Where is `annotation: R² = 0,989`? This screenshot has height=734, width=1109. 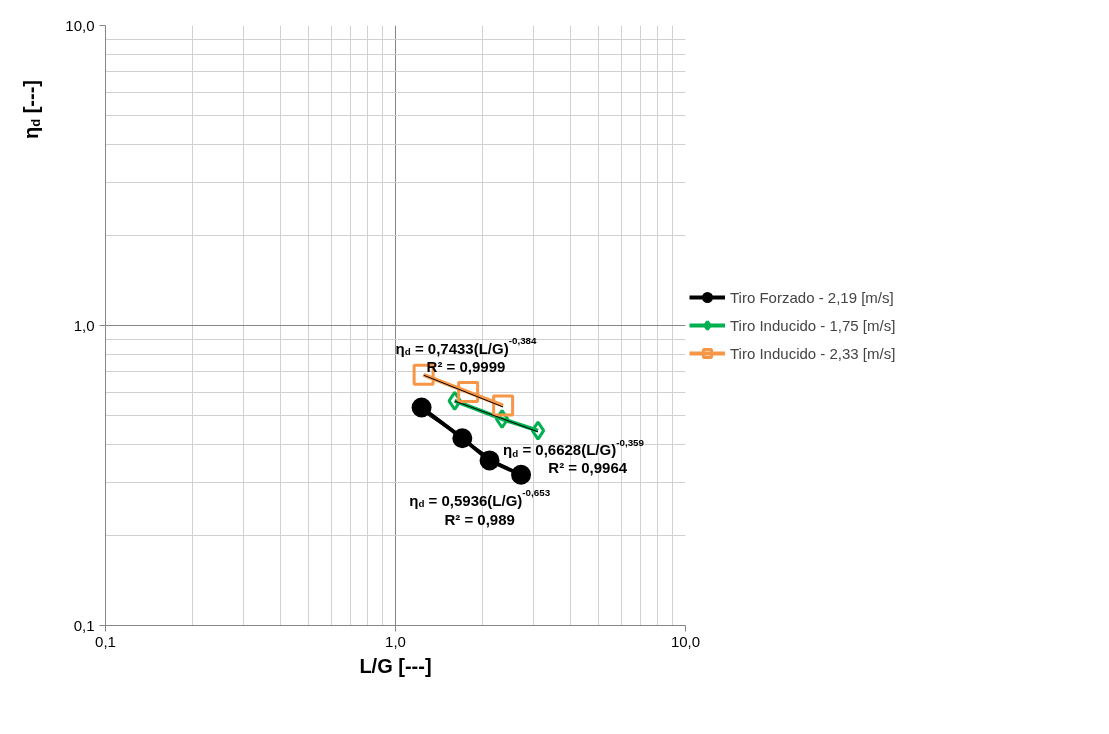
annotation: R² = 0,989 is located at coordinates (479, 520).